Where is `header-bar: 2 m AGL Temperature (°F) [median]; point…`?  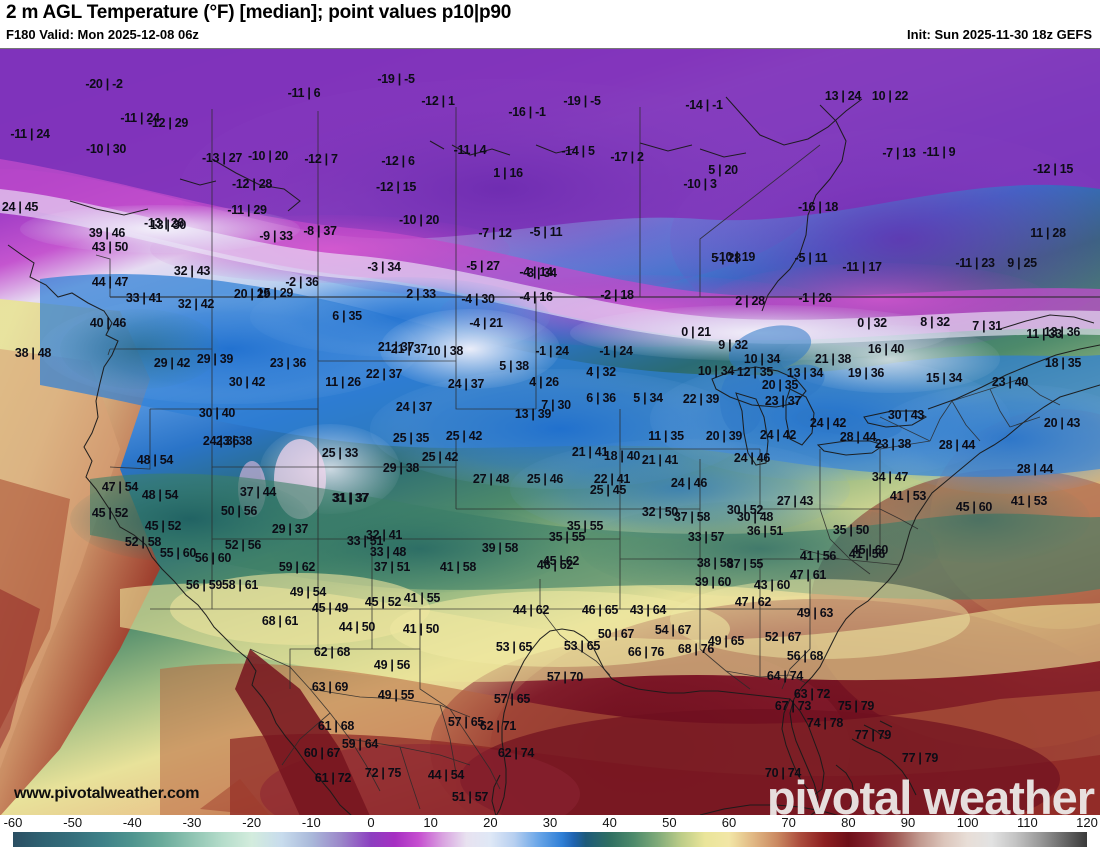
header-bar: 2 m AGL Temperature (°F) [median]; point… is located at coordinates (550, 24).